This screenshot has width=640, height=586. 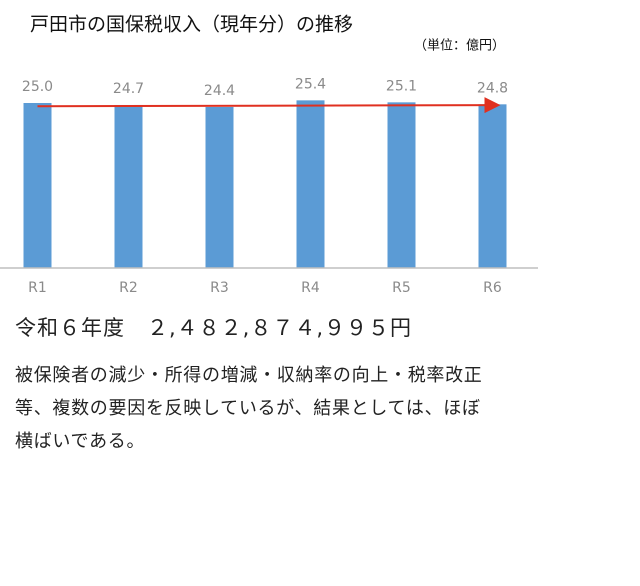 What do you see at coordinates (128, 288) in the screenshot?
I see `x-tick-label: R2` at bounding box center [128, 288].